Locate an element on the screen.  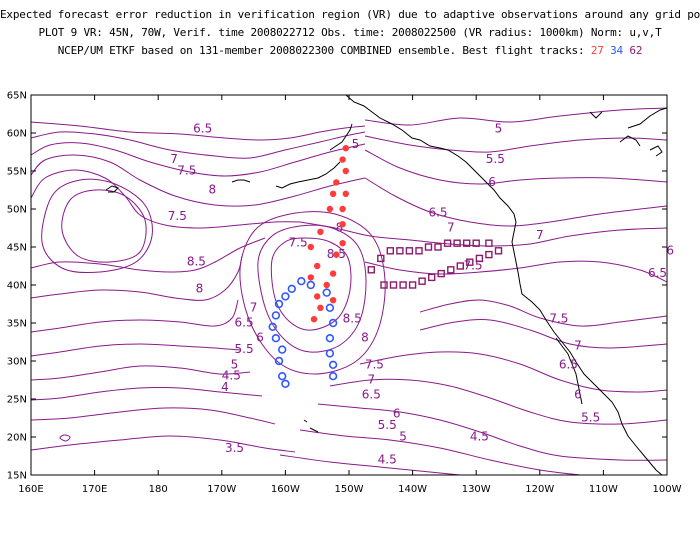
contour-label: 8.5 is located at coordinates (196, 262).